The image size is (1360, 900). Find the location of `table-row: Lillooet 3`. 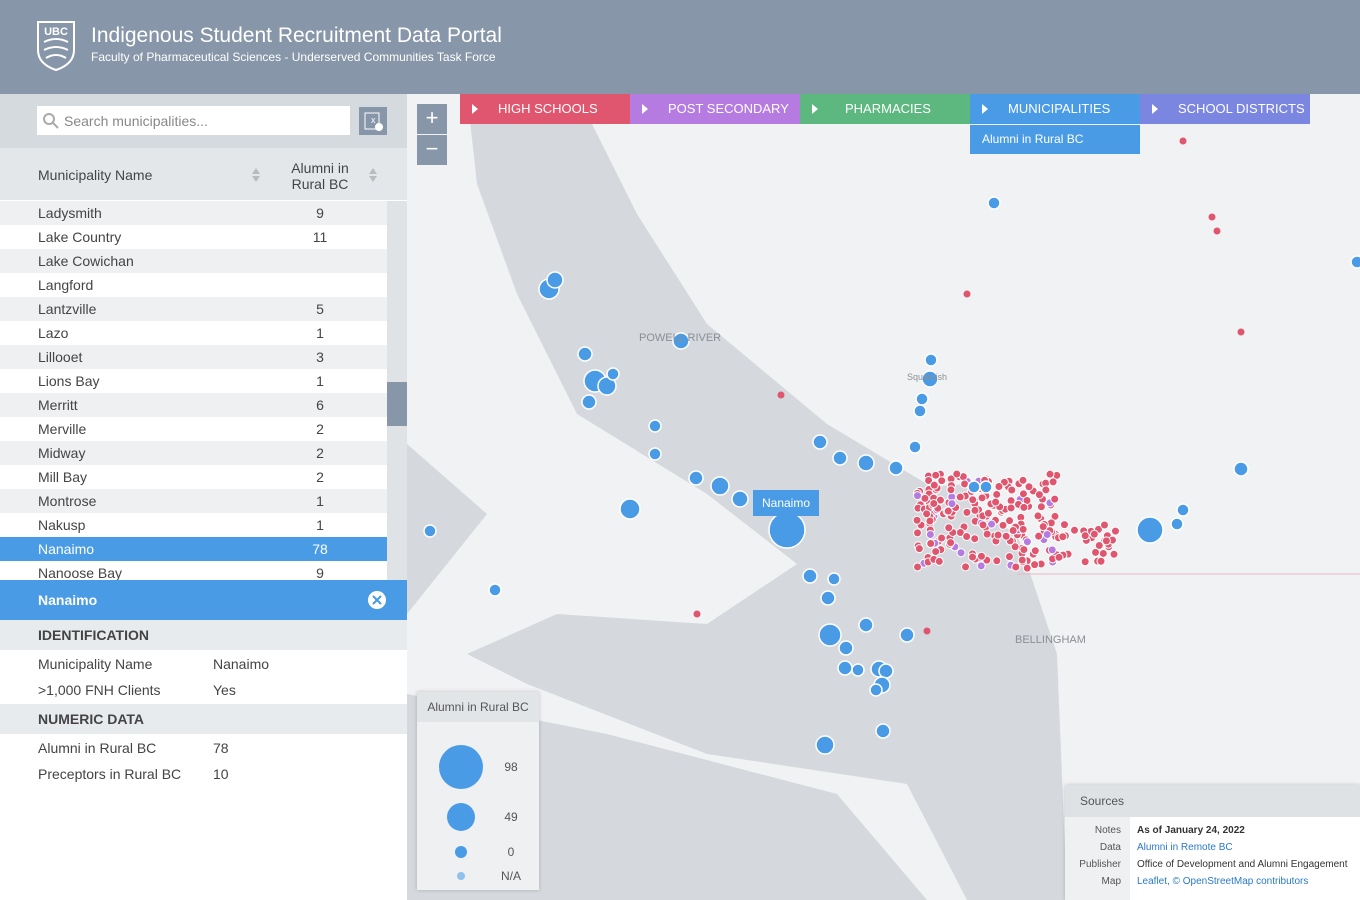

table-row: Lillooet 3 is located at coordinates (193, 357).